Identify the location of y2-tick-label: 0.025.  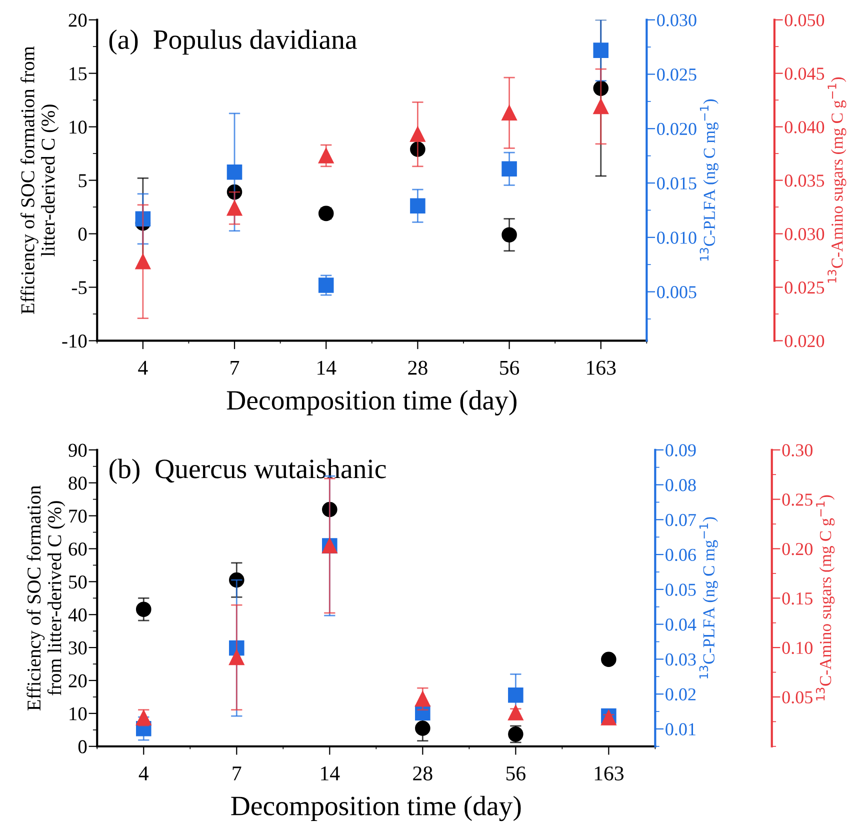
(676, 74).